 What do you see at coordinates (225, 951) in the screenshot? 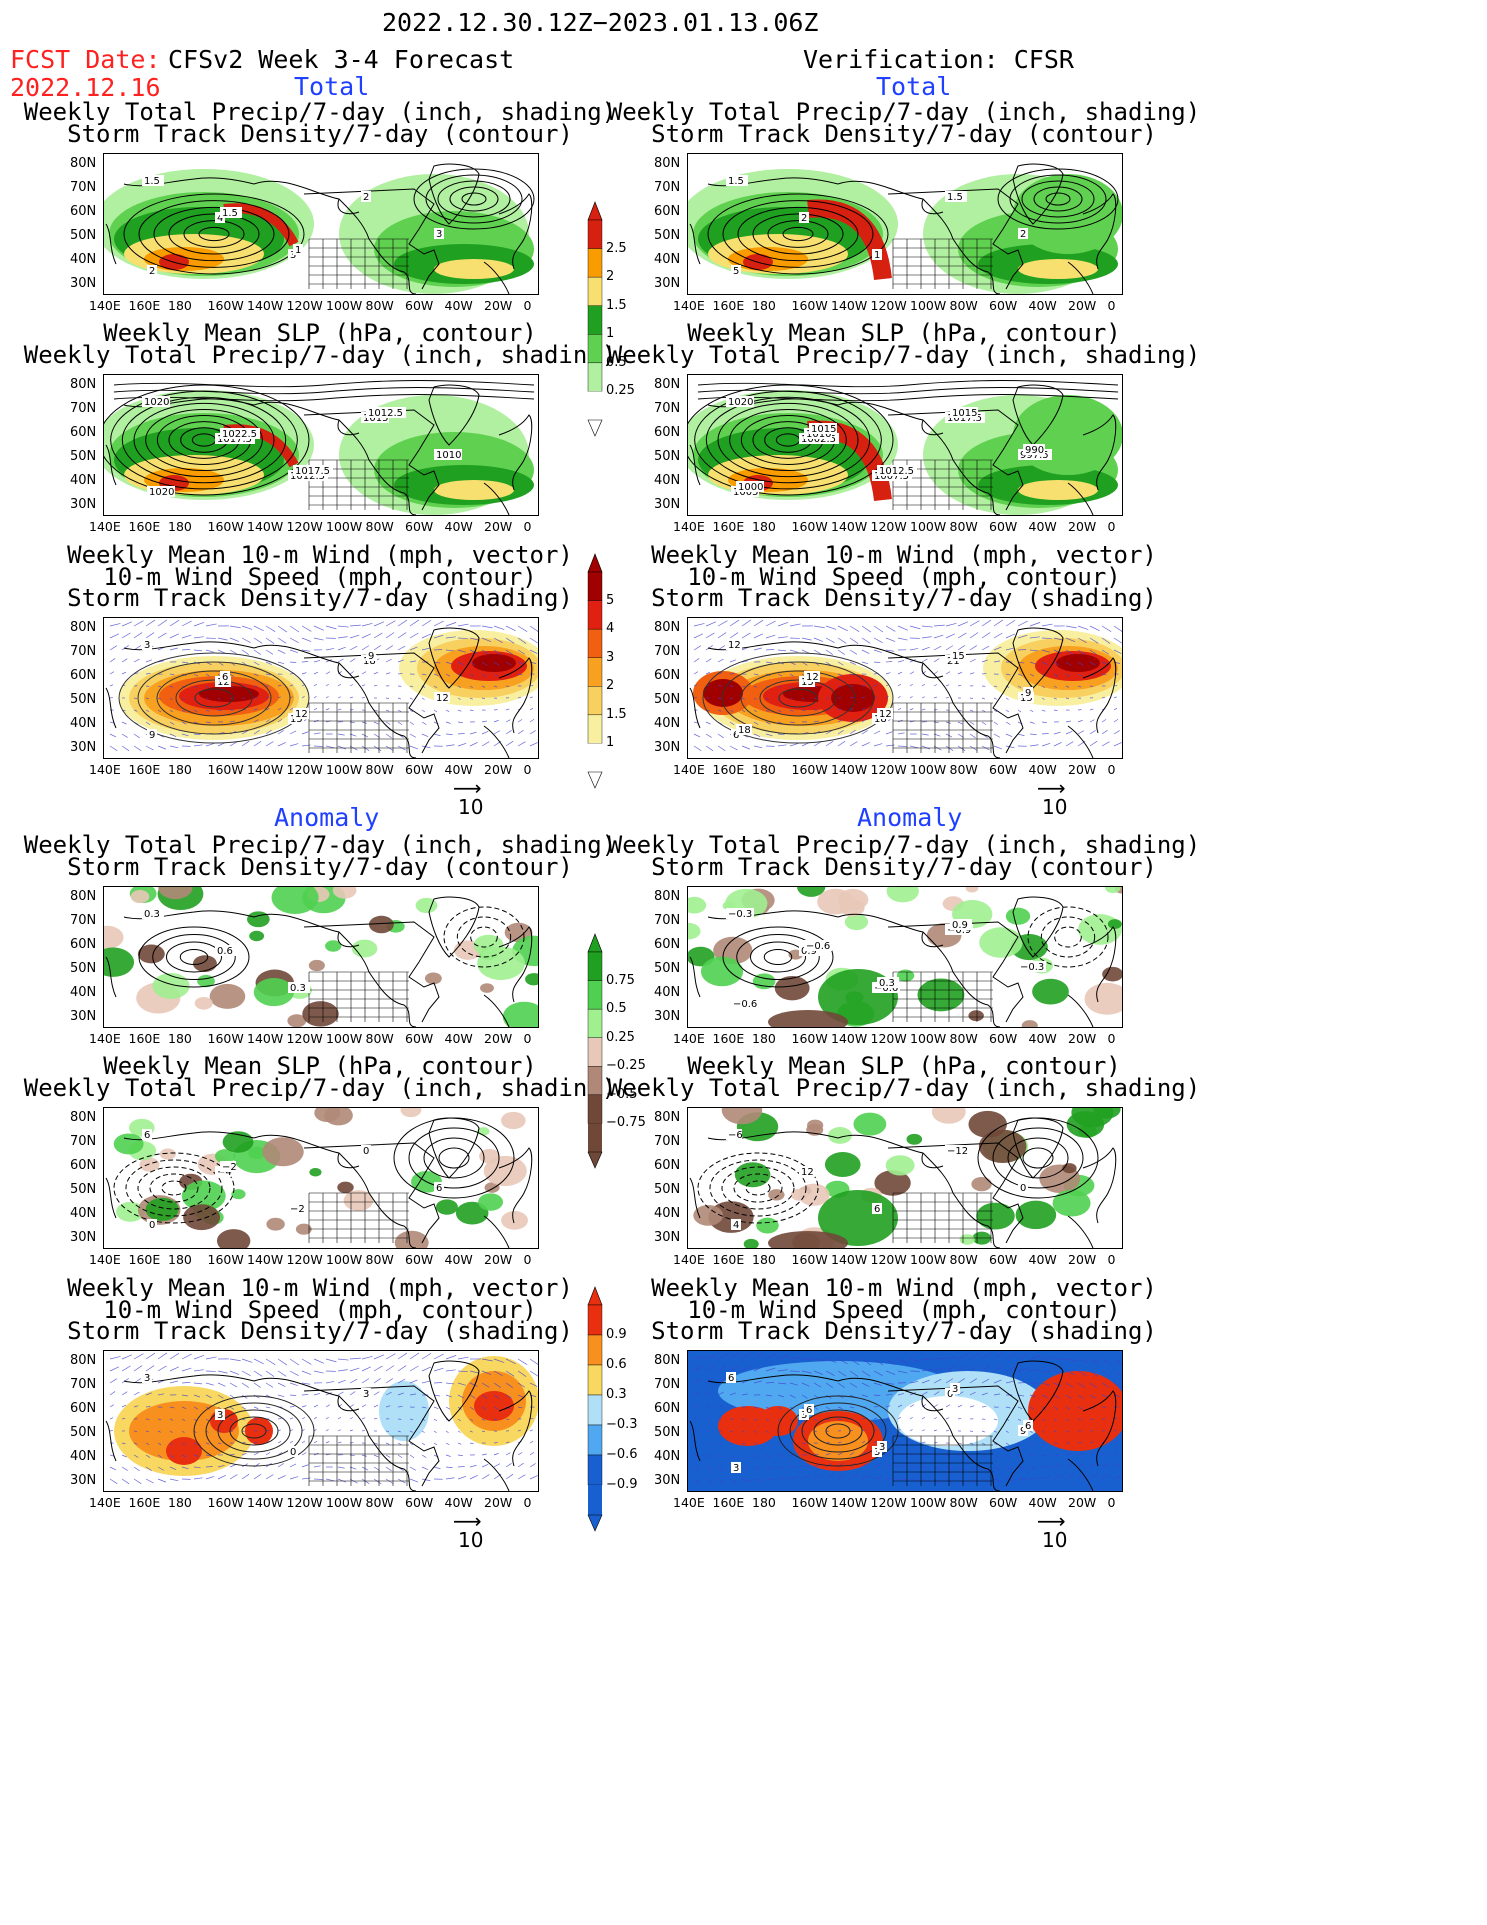
I see `contour-label: 0.6` at bounding box center [225, 951].